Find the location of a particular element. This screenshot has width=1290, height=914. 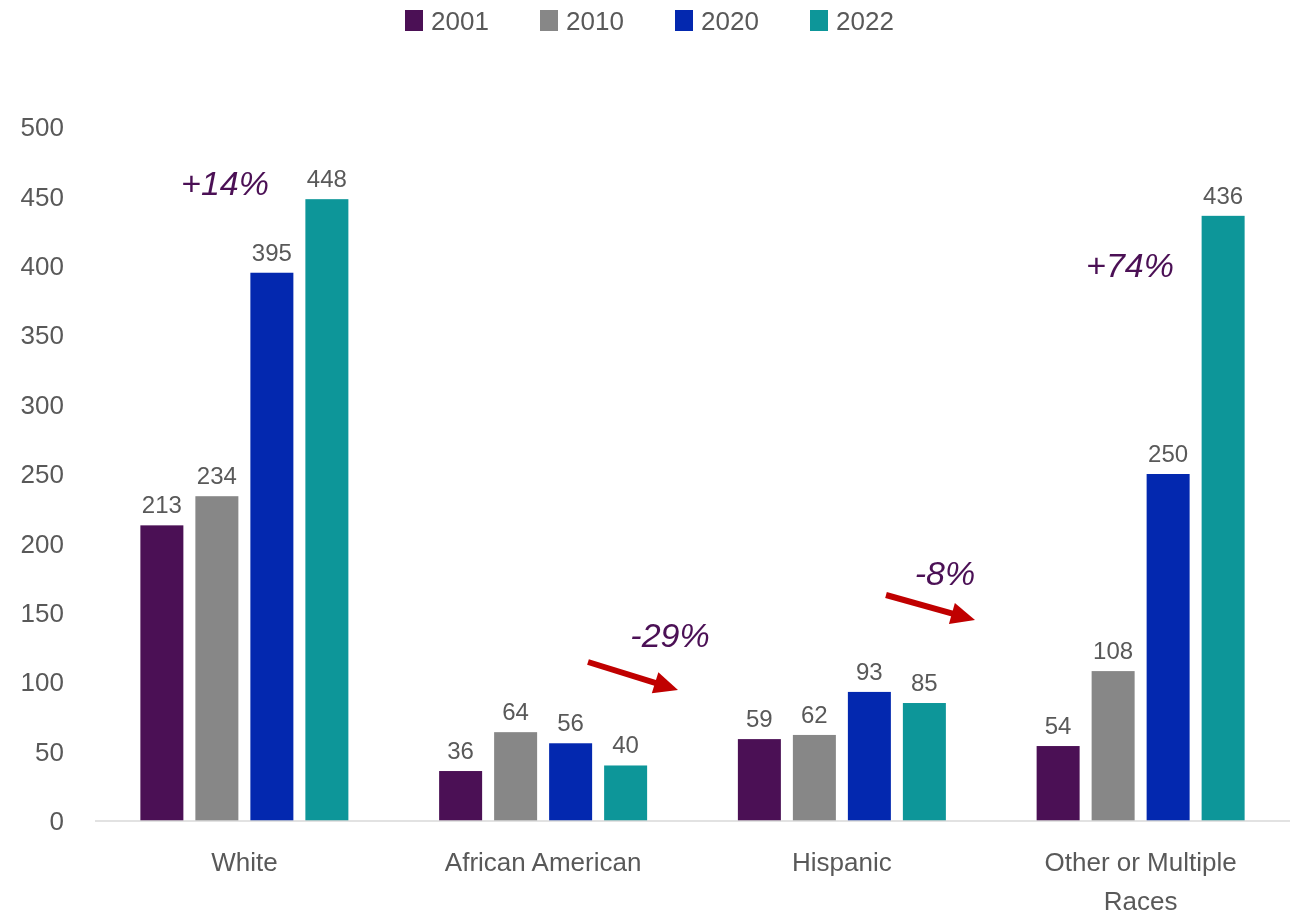

data-label: 93 is located at coordinates (869, 671).